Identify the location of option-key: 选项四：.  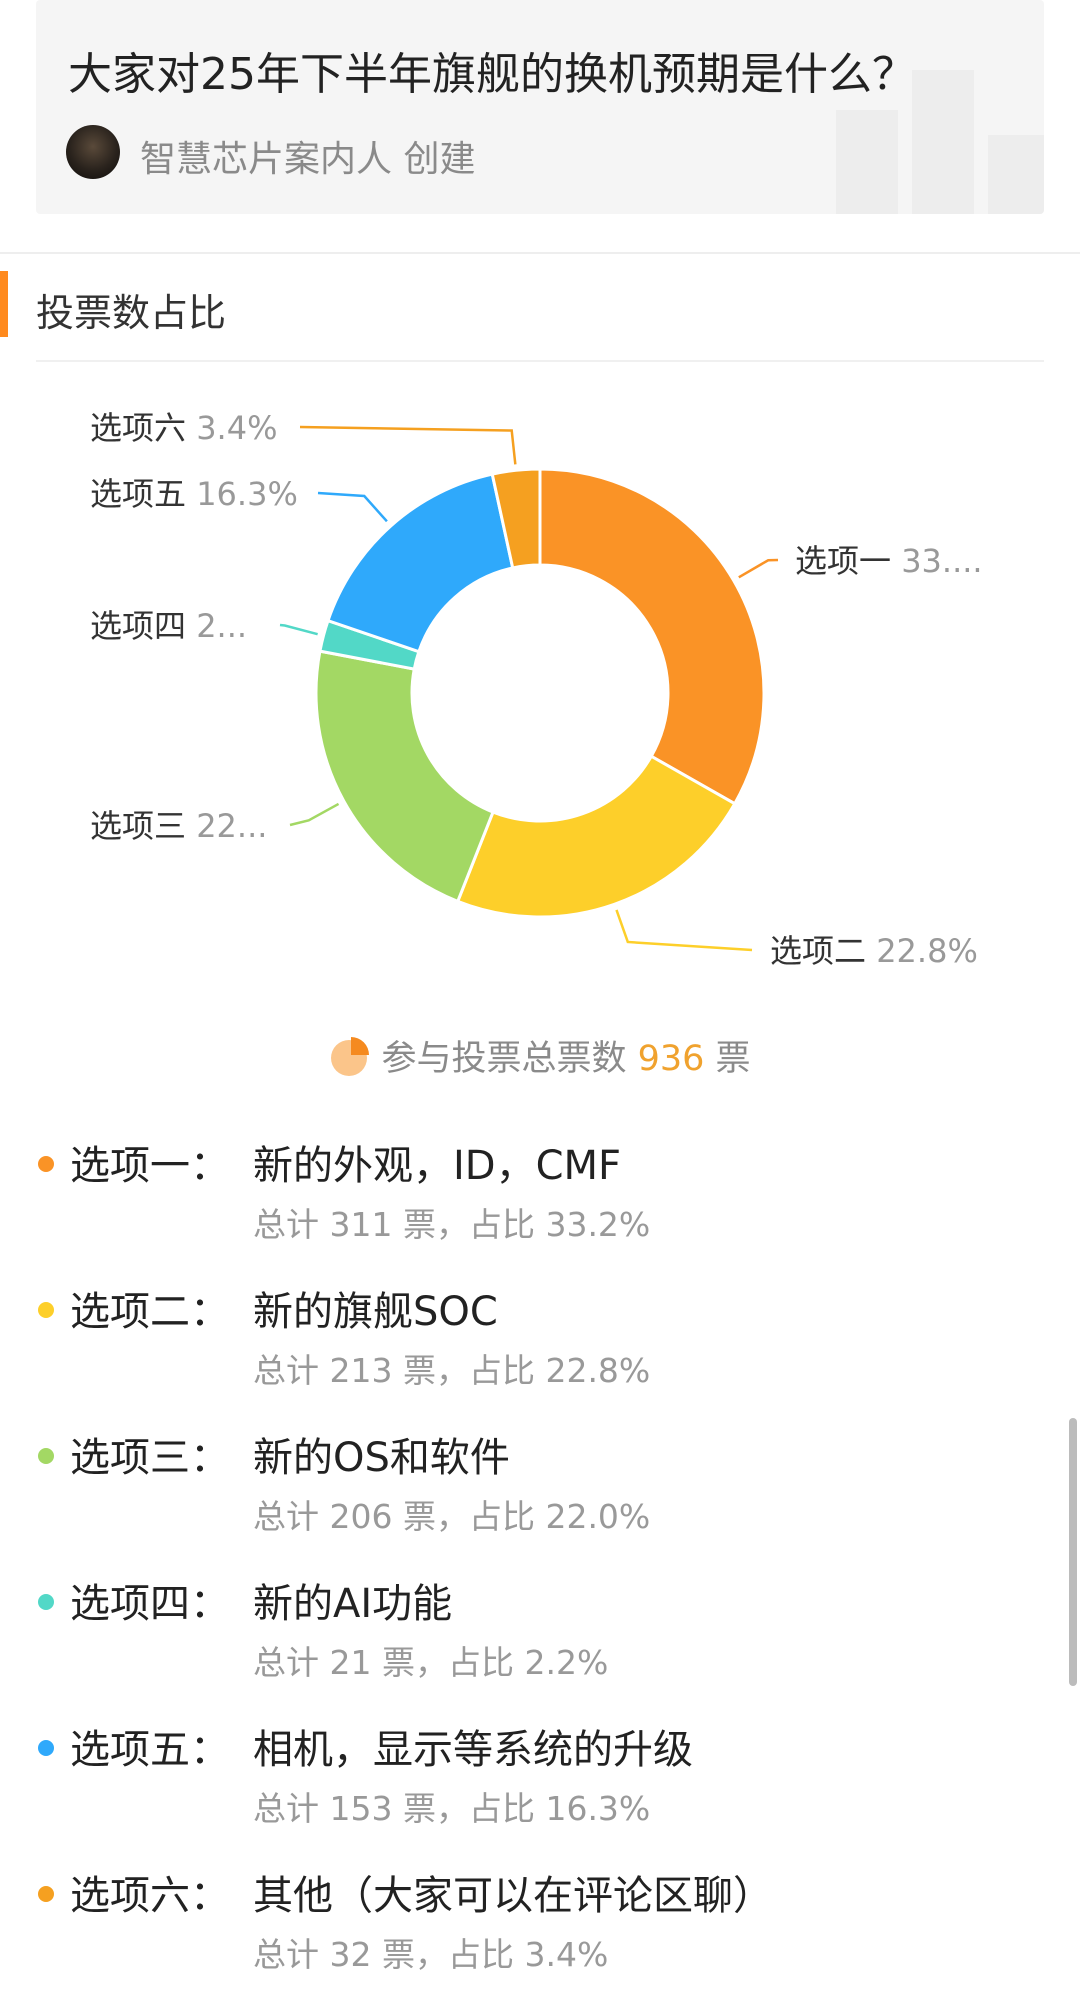
(150, 1604).